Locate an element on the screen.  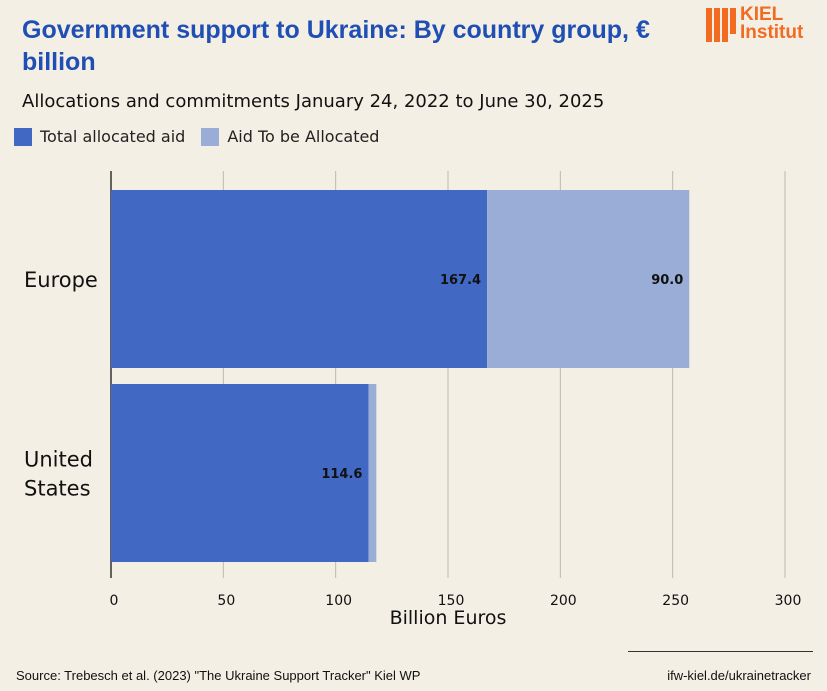
category-label: Europe is located at coordinates (61, 280).